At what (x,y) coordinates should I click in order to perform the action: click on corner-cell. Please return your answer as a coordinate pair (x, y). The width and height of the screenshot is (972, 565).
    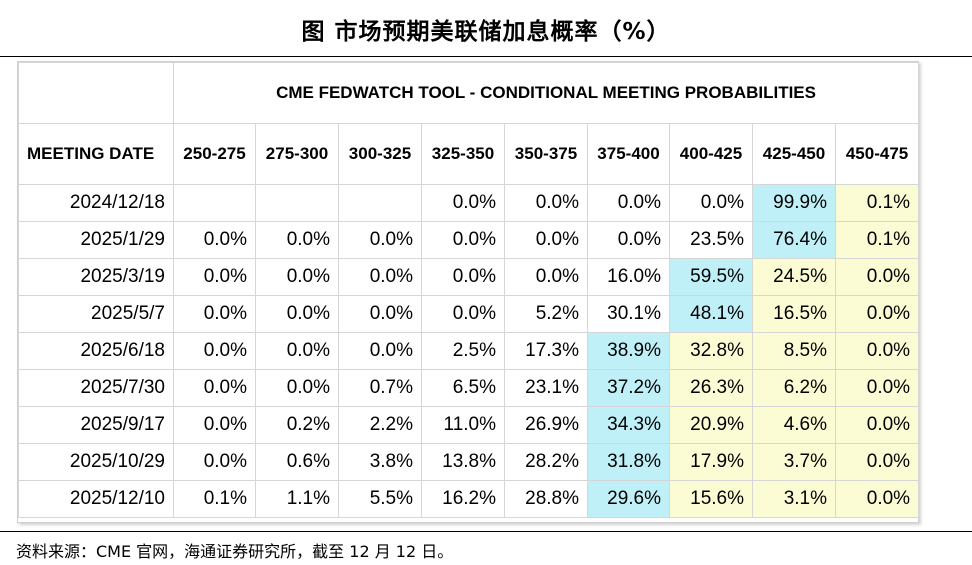
    Looking at the image, I should click on (96, 93).